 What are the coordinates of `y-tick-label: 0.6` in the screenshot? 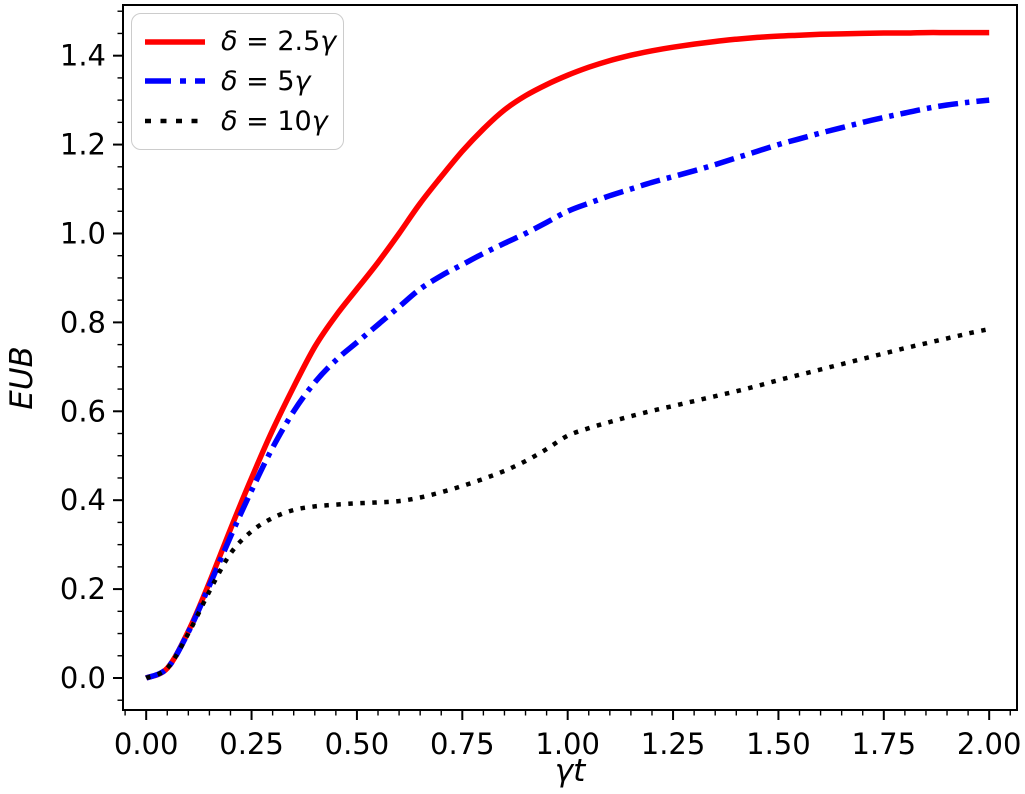 It's located at (83, 411).